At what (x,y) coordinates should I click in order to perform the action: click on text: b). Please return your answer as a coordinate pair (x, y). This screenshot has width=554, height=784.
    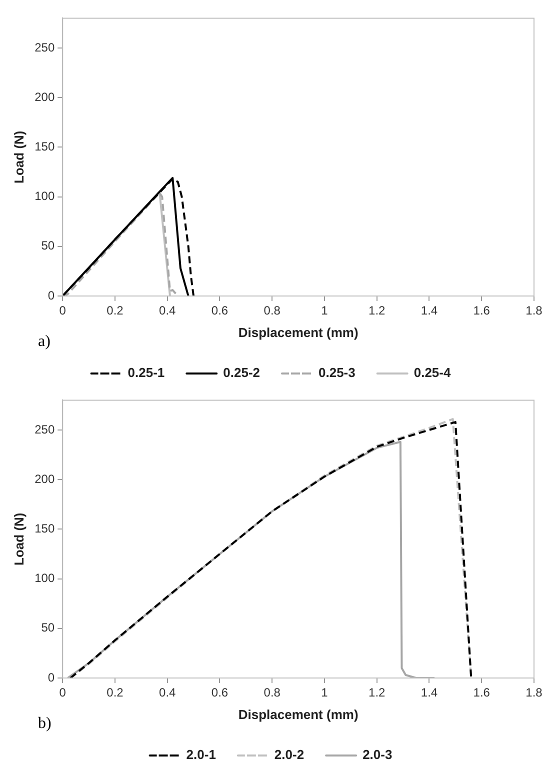
    Looking at the image, I should click on (45, 723).